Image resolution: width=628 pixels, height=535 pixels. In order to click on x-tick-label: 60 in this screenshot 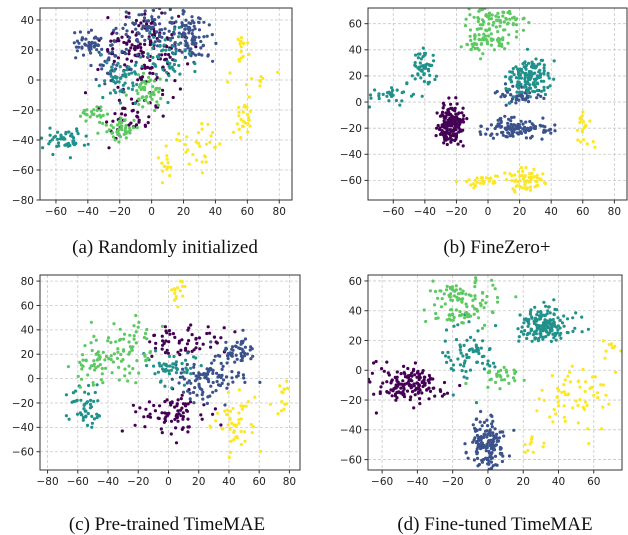, I will do `click(593, 482)`.